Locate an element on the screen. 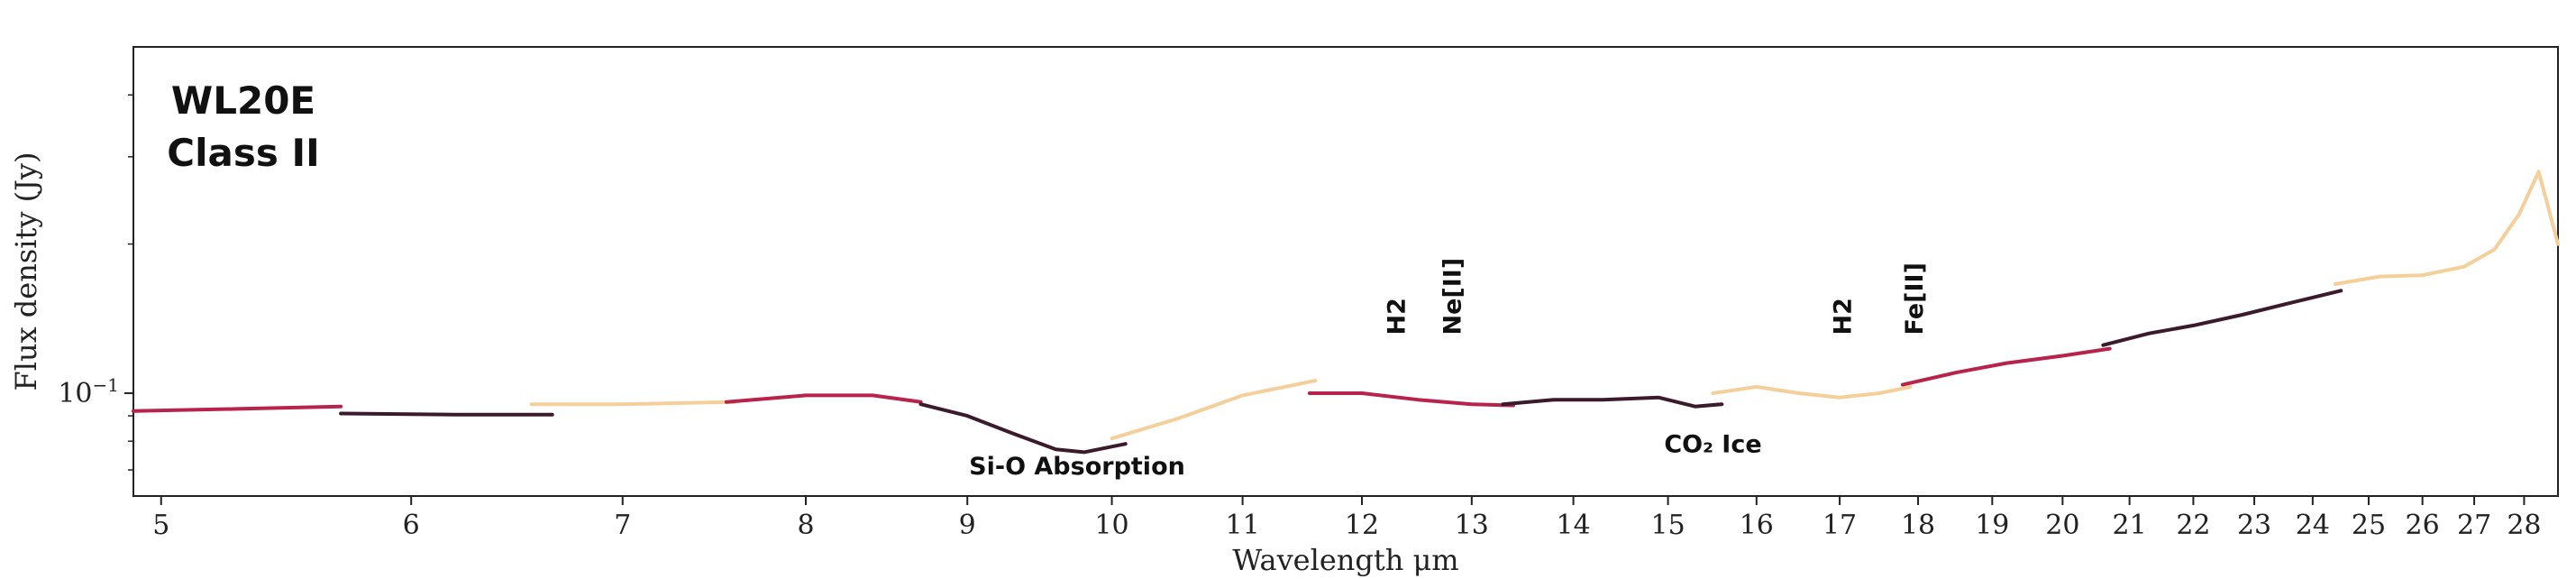 Image resolution: width=2576 pixels, height=579 pixels. y-tick-label: 10−1 is located at coordinates (89, 391).